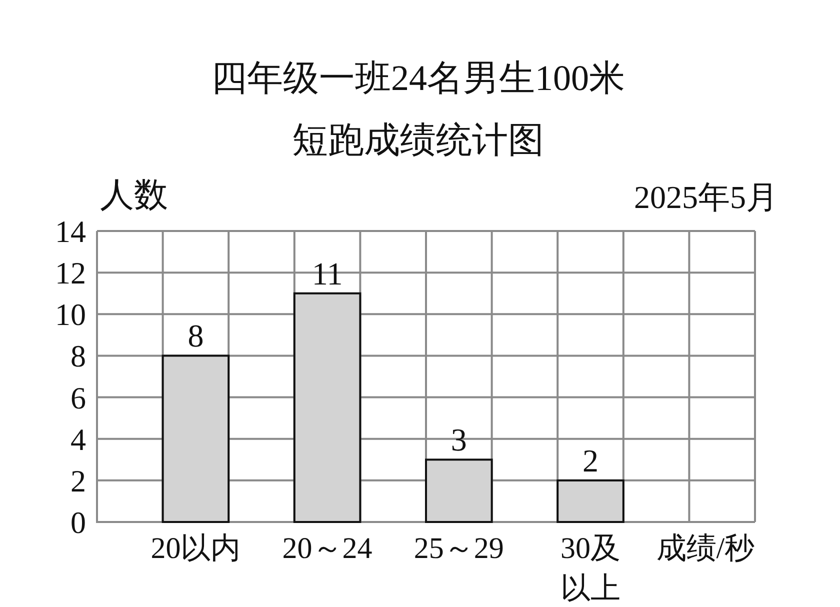 The height and width of the screenshot is (607, 840). Describe the element at coordinates (70, 273) in the screenshot. I see `y-tick-label: 12` at that location.